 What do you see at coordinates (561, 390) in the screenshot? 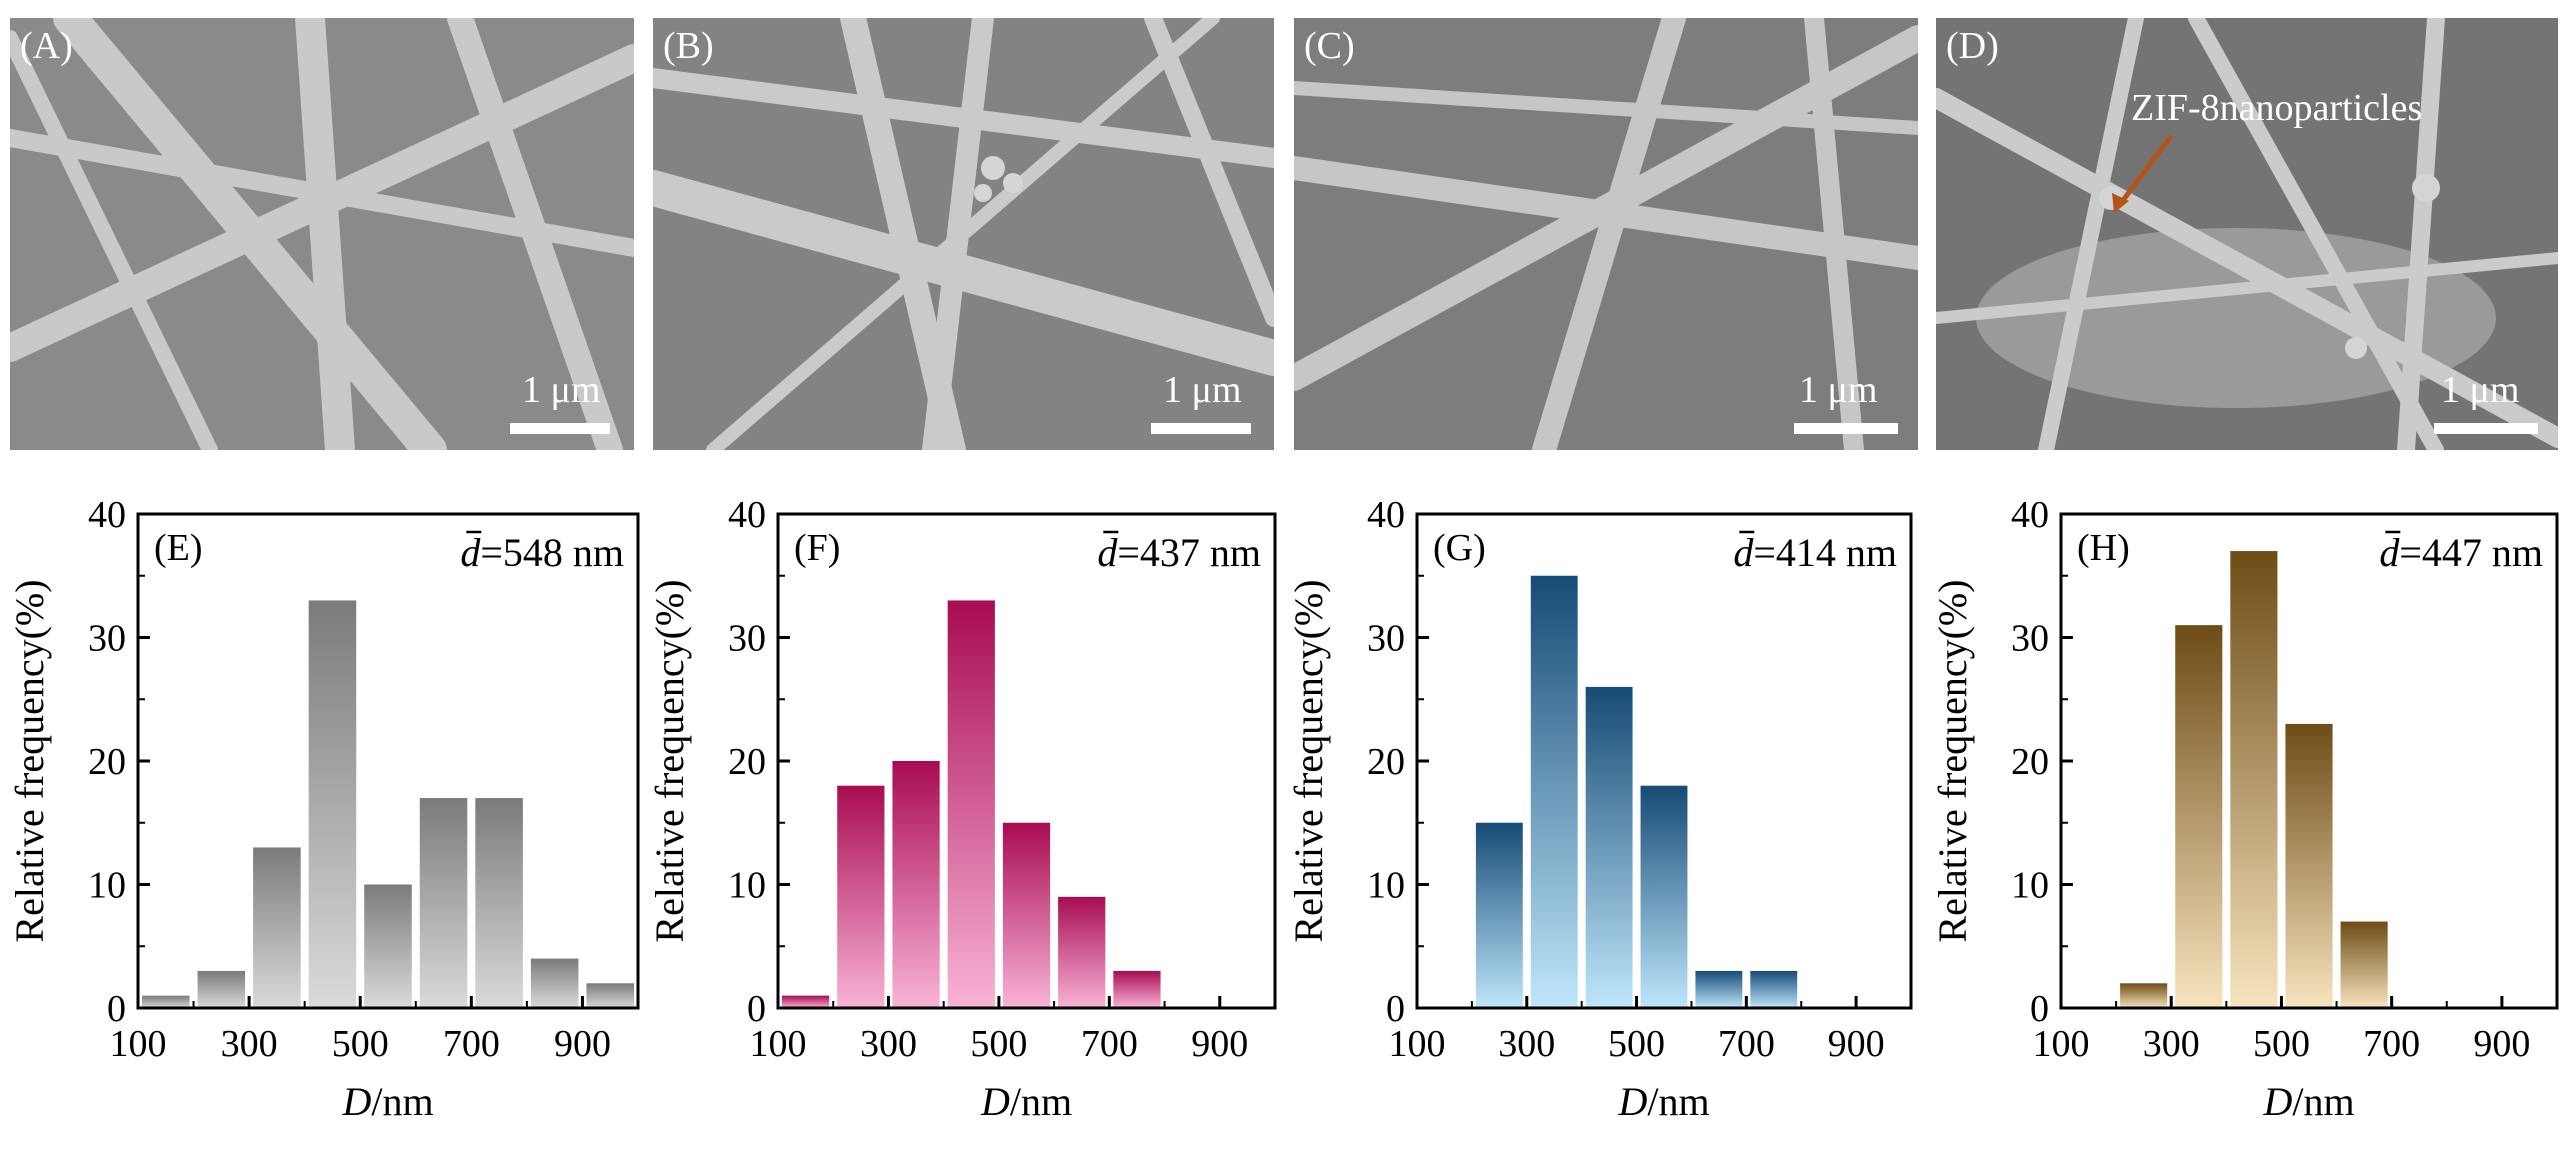
I see `scale-text-a: 1 μm` at bounding box center [561, 390].